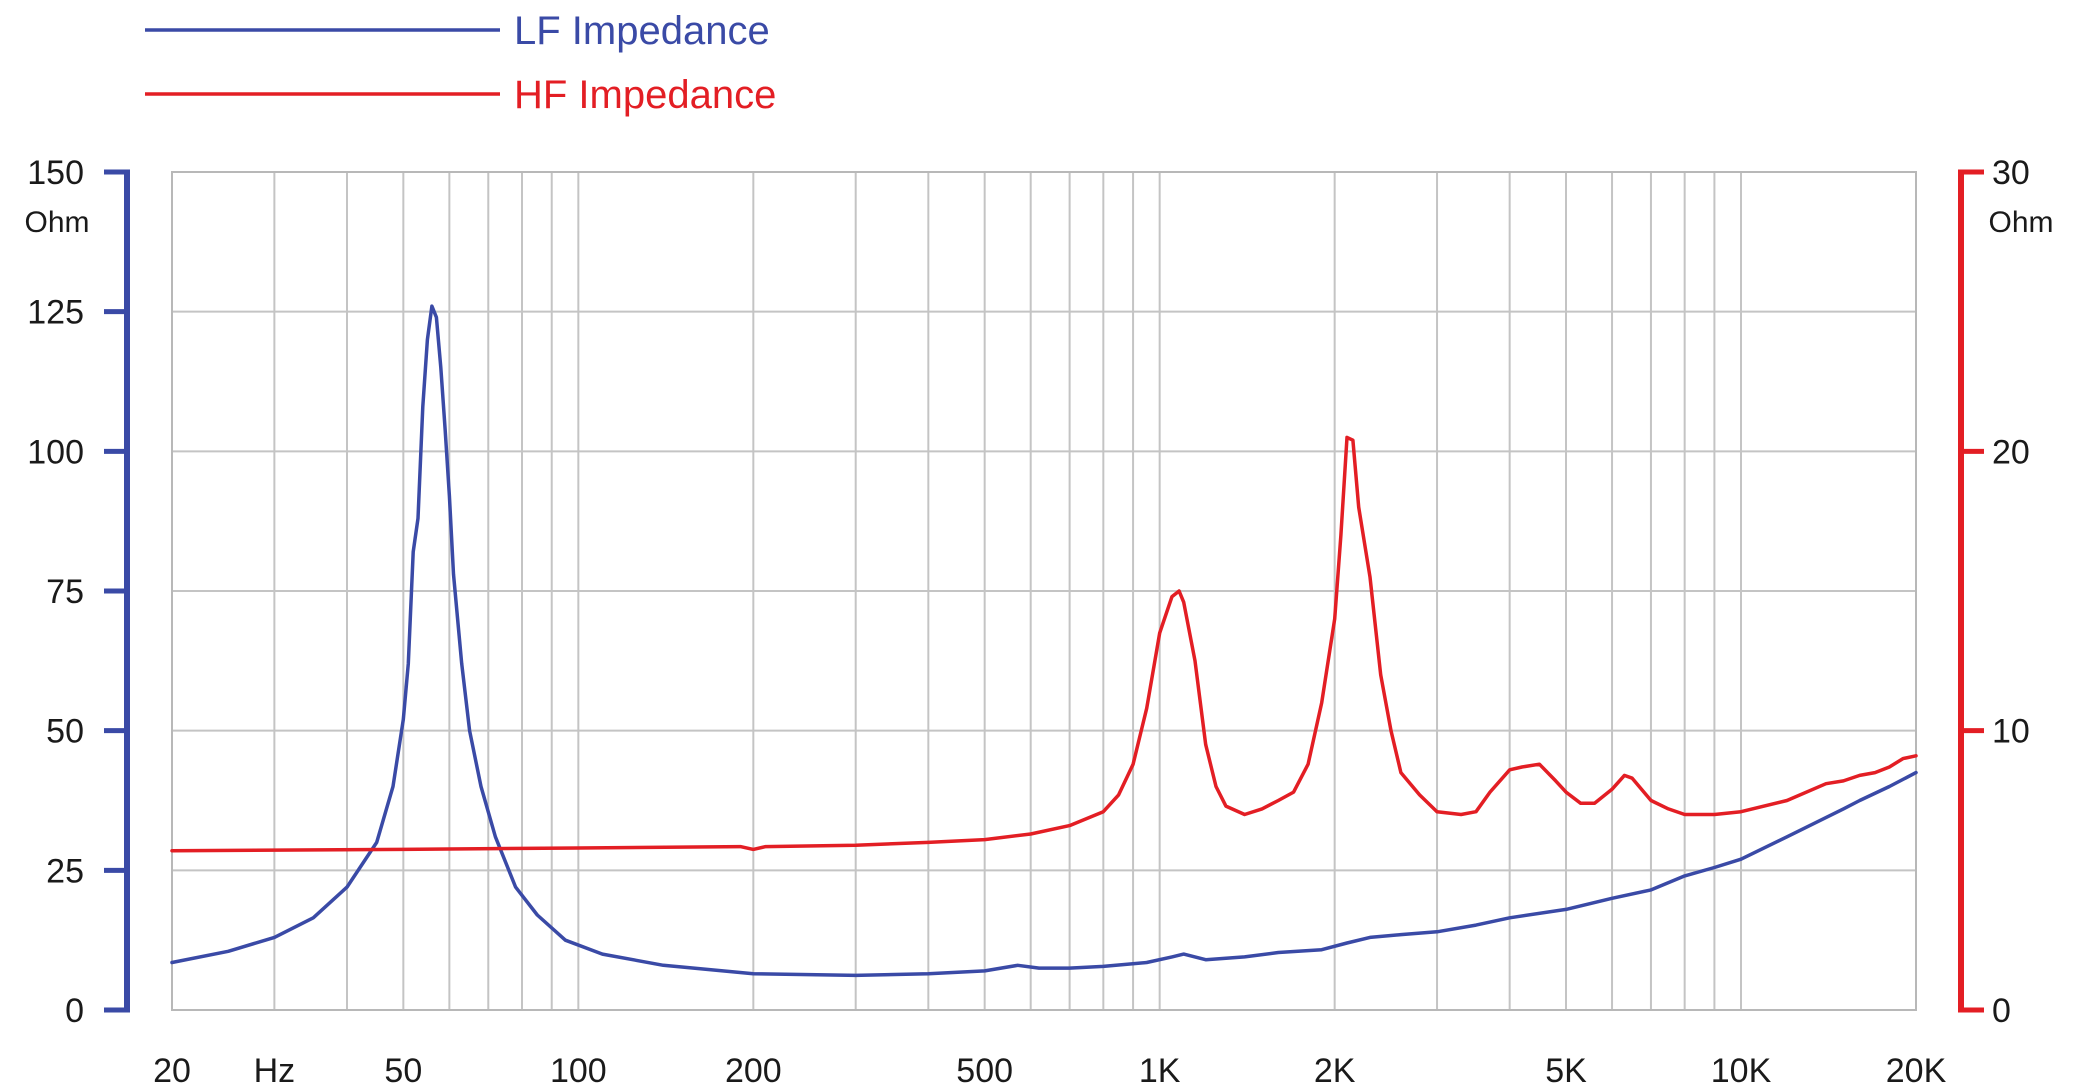  Describe the element at coordinates (65, 592) in the screenshot. I see `left-axis-tick-label: 75` at that location.